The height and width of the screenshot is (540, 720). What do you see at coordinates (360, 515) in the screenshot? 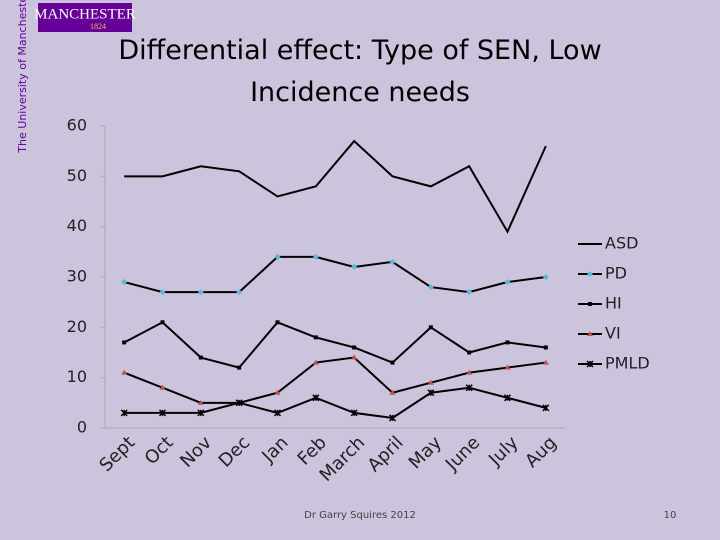
I see `footer: Dr Garry Squires 2012` at bounding box center [360, 515].